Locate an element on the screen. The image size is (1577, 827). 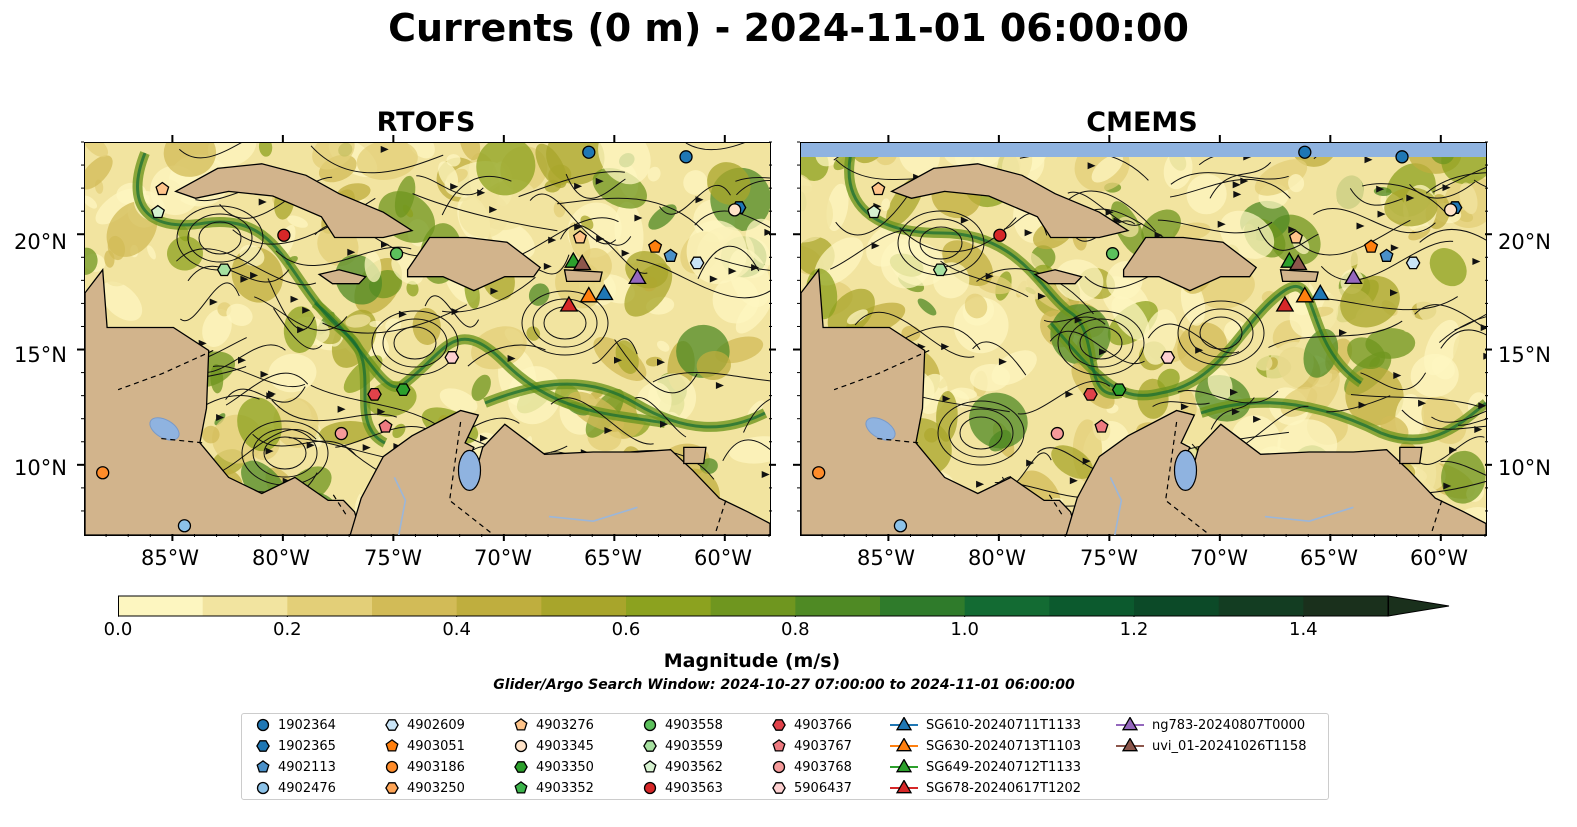
legend-label: 4903051 is located at coordinates (436, 746).